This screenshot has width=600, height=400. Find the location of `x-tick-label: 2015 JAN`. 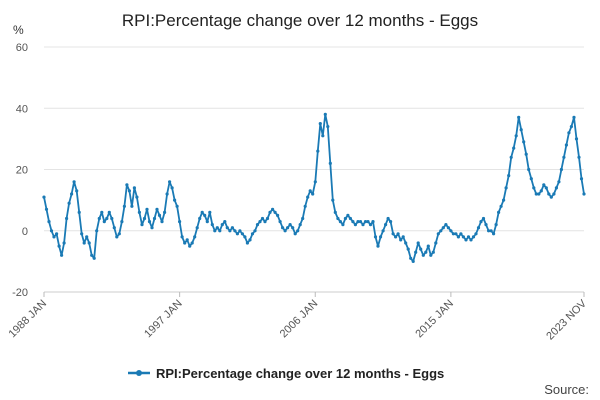

x-tick-label: 2015 JAN is located at coordinates (434, 319).